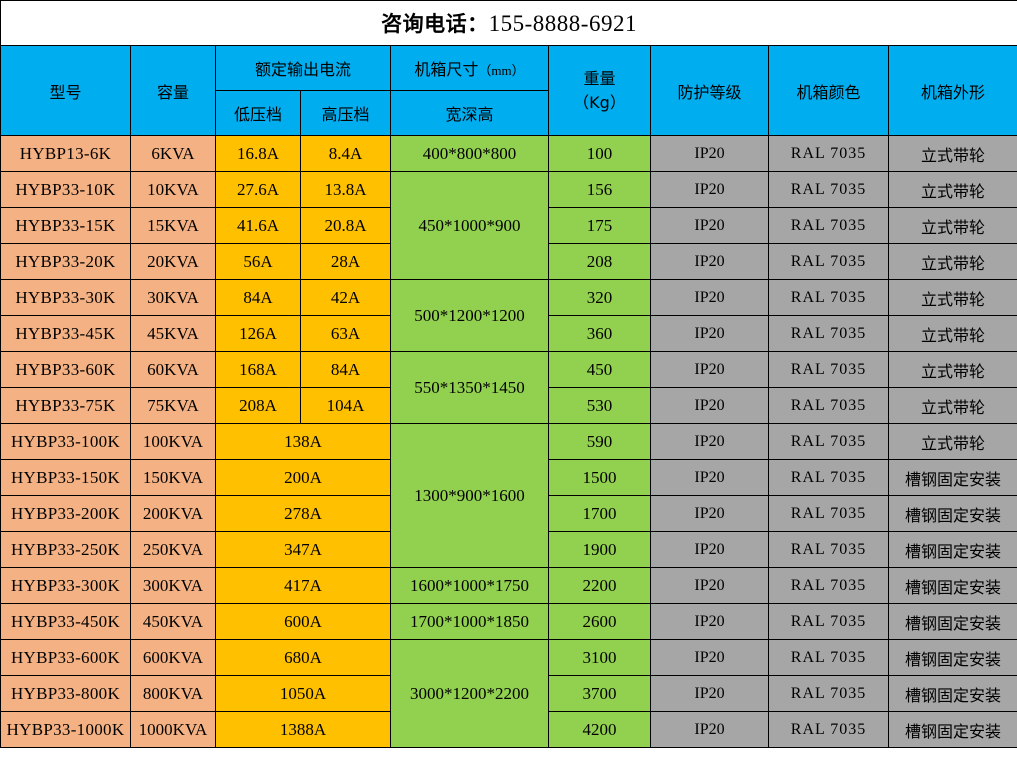 The image size is (1017, 777). Describe the element at coordinates (303, 621) in the screenshot. I see `cell-rated-current: 600A` at that location.